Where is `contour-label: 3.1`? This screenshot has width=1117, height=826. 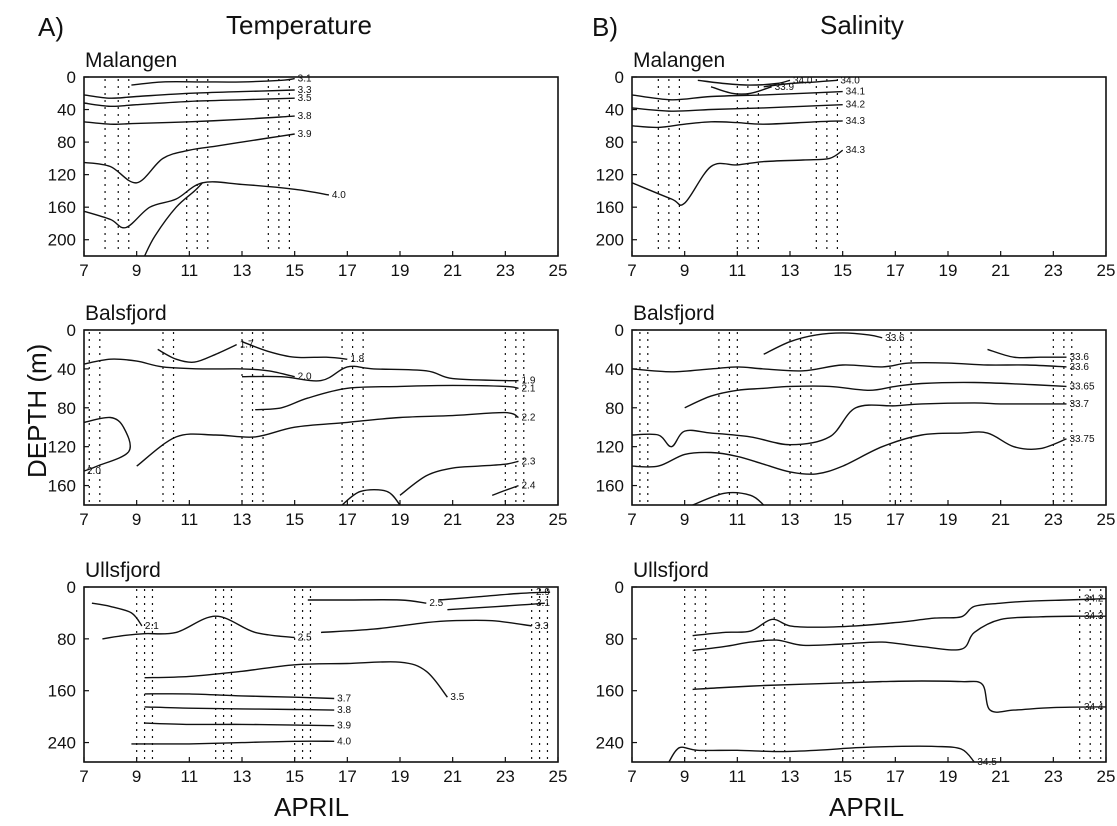 contour-label: 3.1 is located at coordinates (305, 79).